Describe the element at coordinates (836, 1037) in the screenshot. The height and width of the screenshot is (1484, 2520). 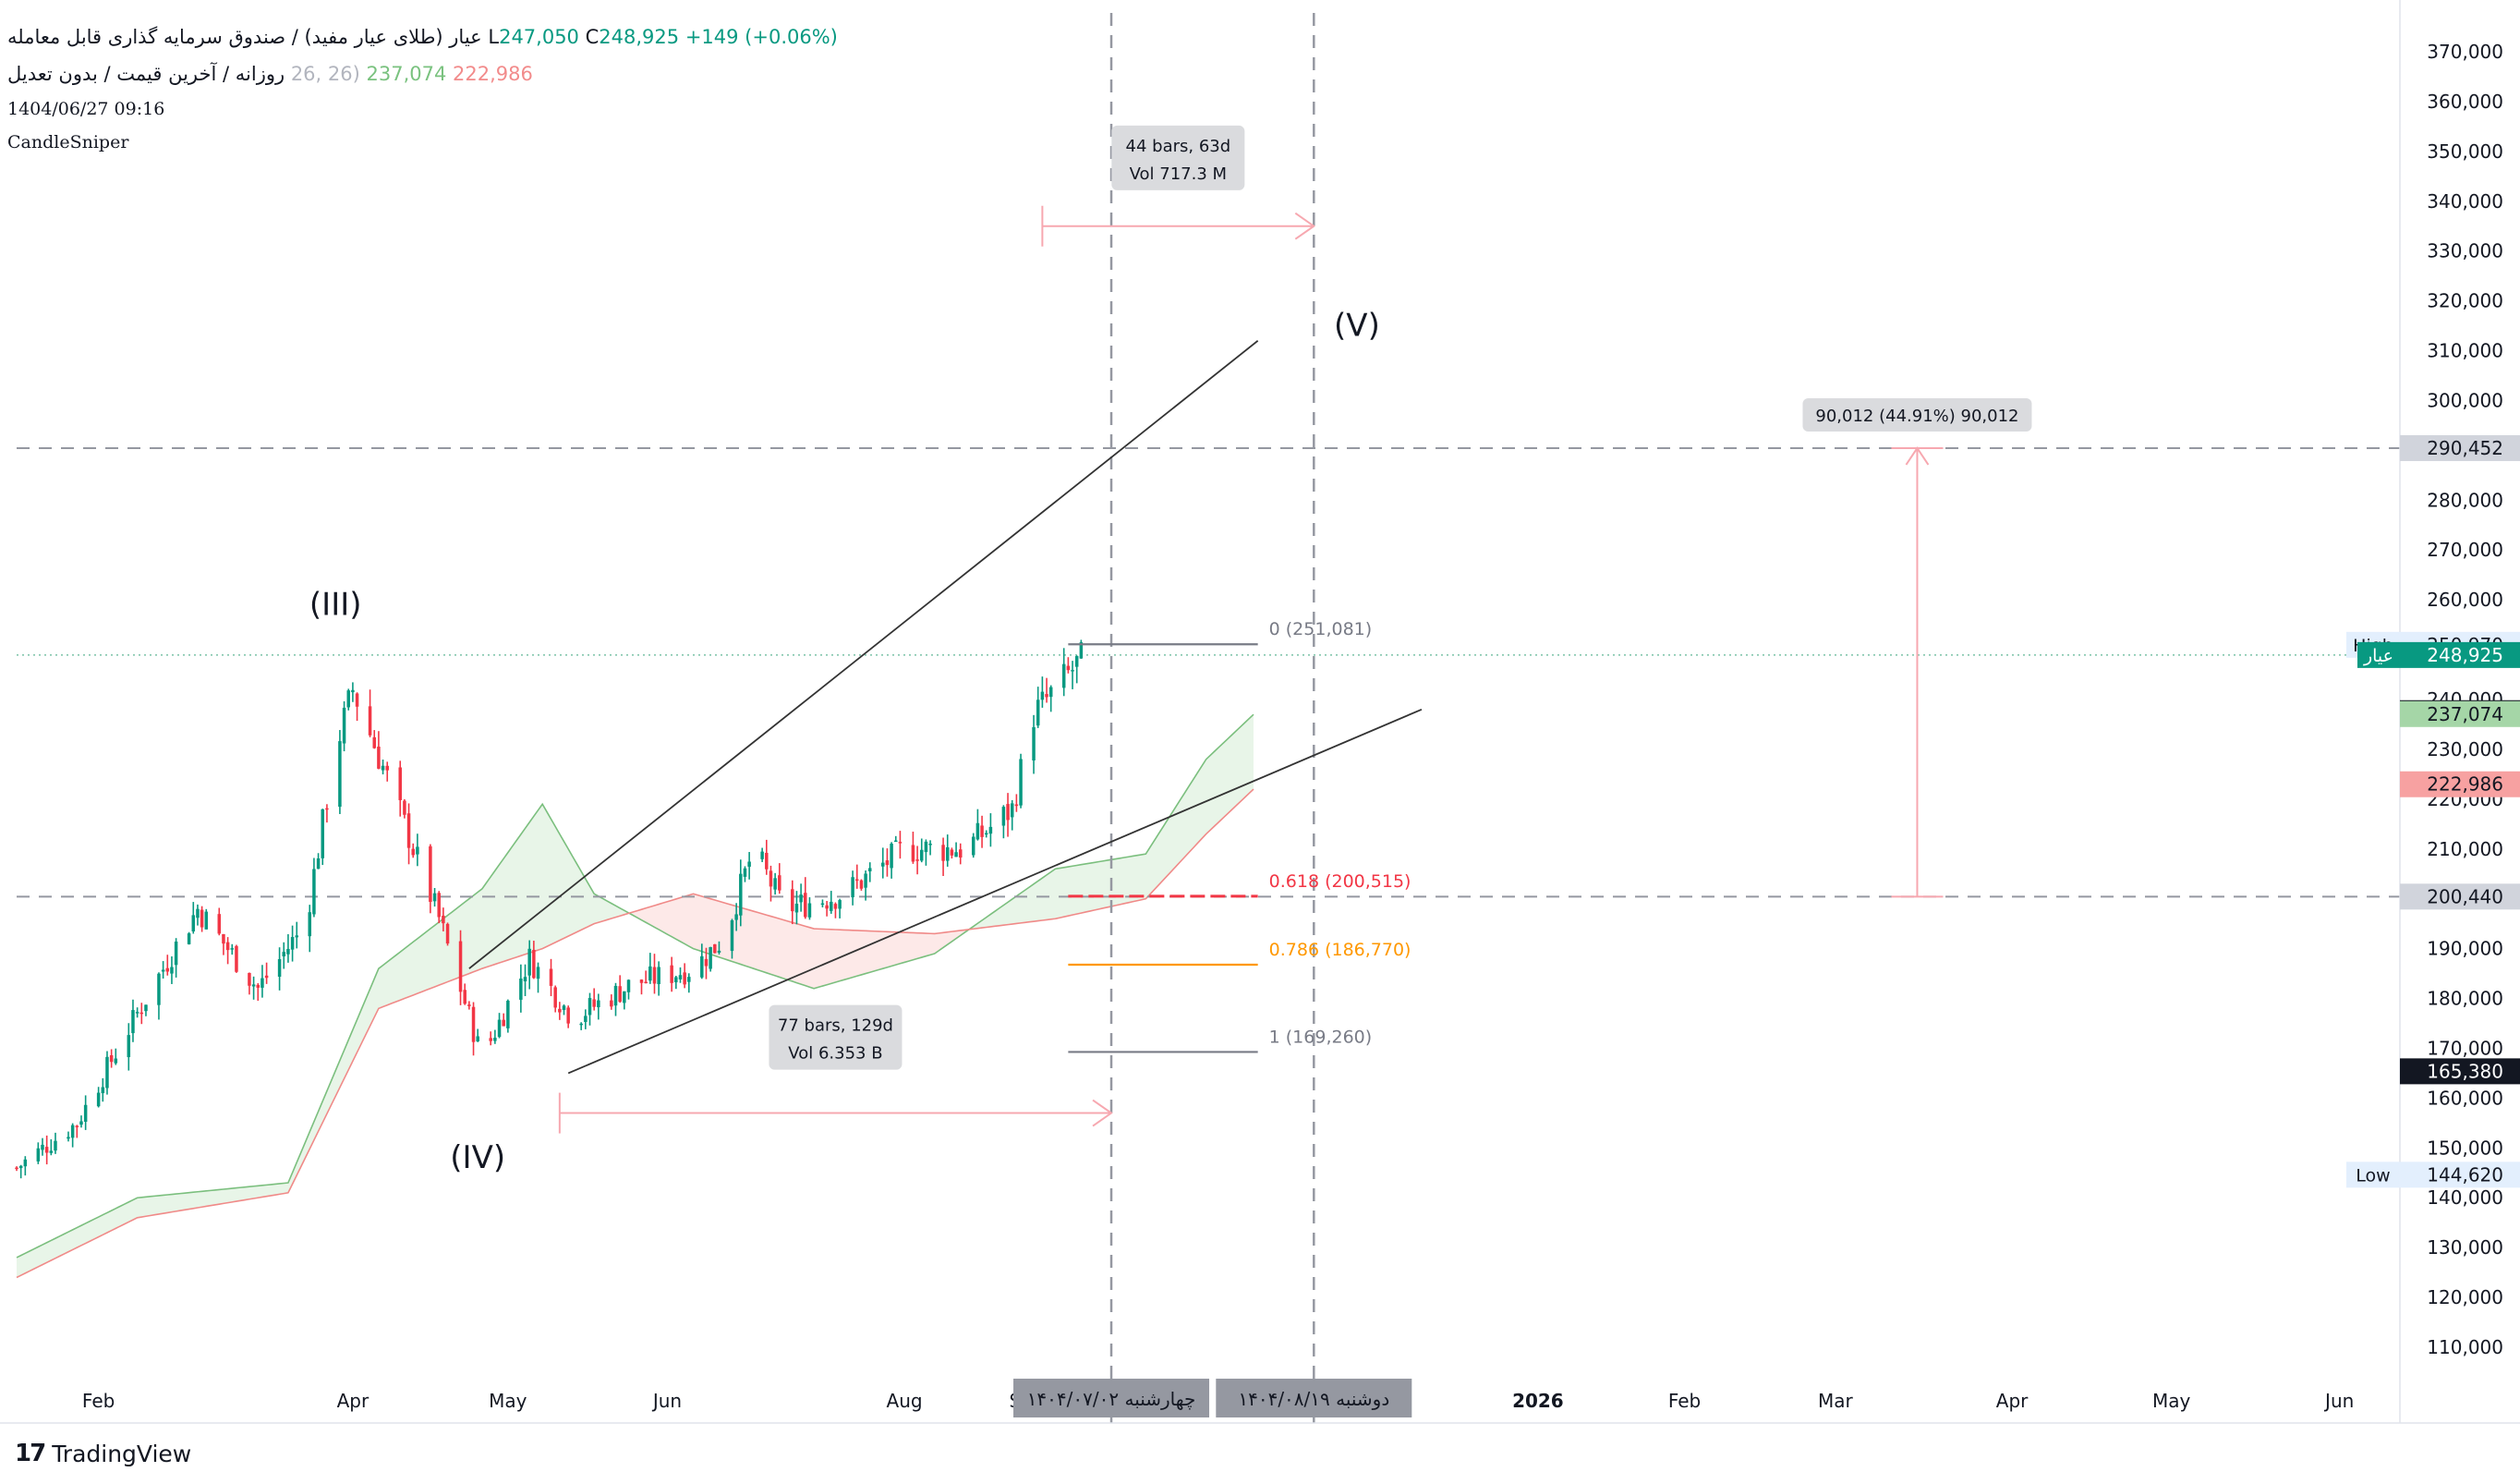
I see `range-info-box` at that location.